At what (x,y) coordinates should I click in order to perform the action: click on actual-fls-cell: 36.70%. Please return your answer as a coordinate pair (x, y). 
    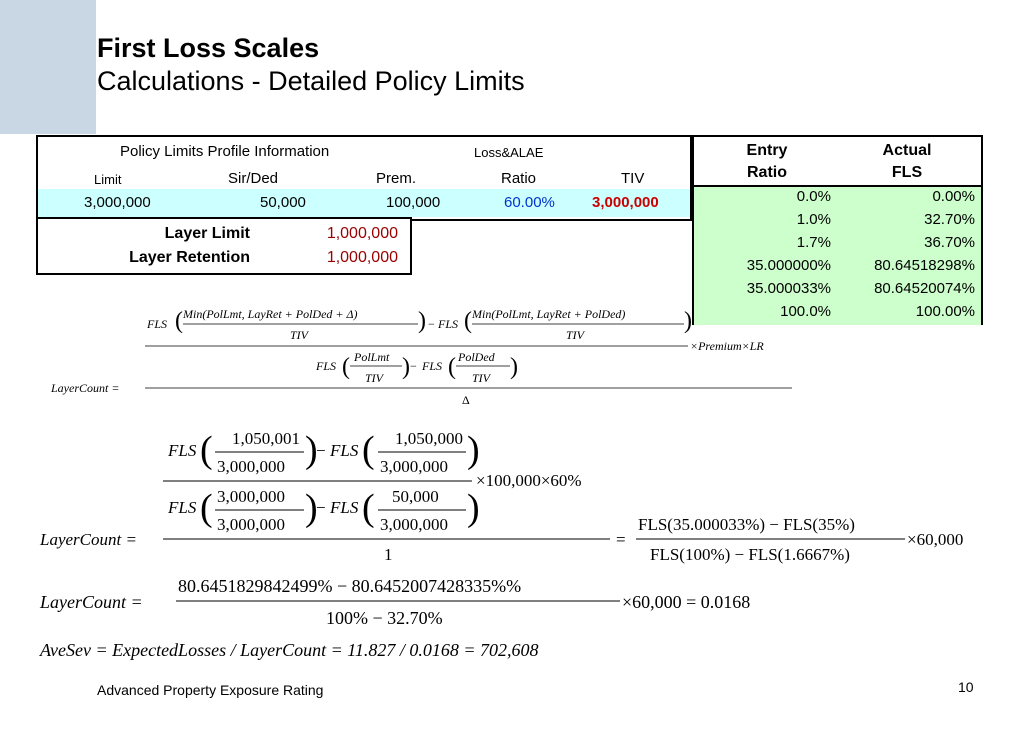
    Looking at the image, I should click on (949, 242).